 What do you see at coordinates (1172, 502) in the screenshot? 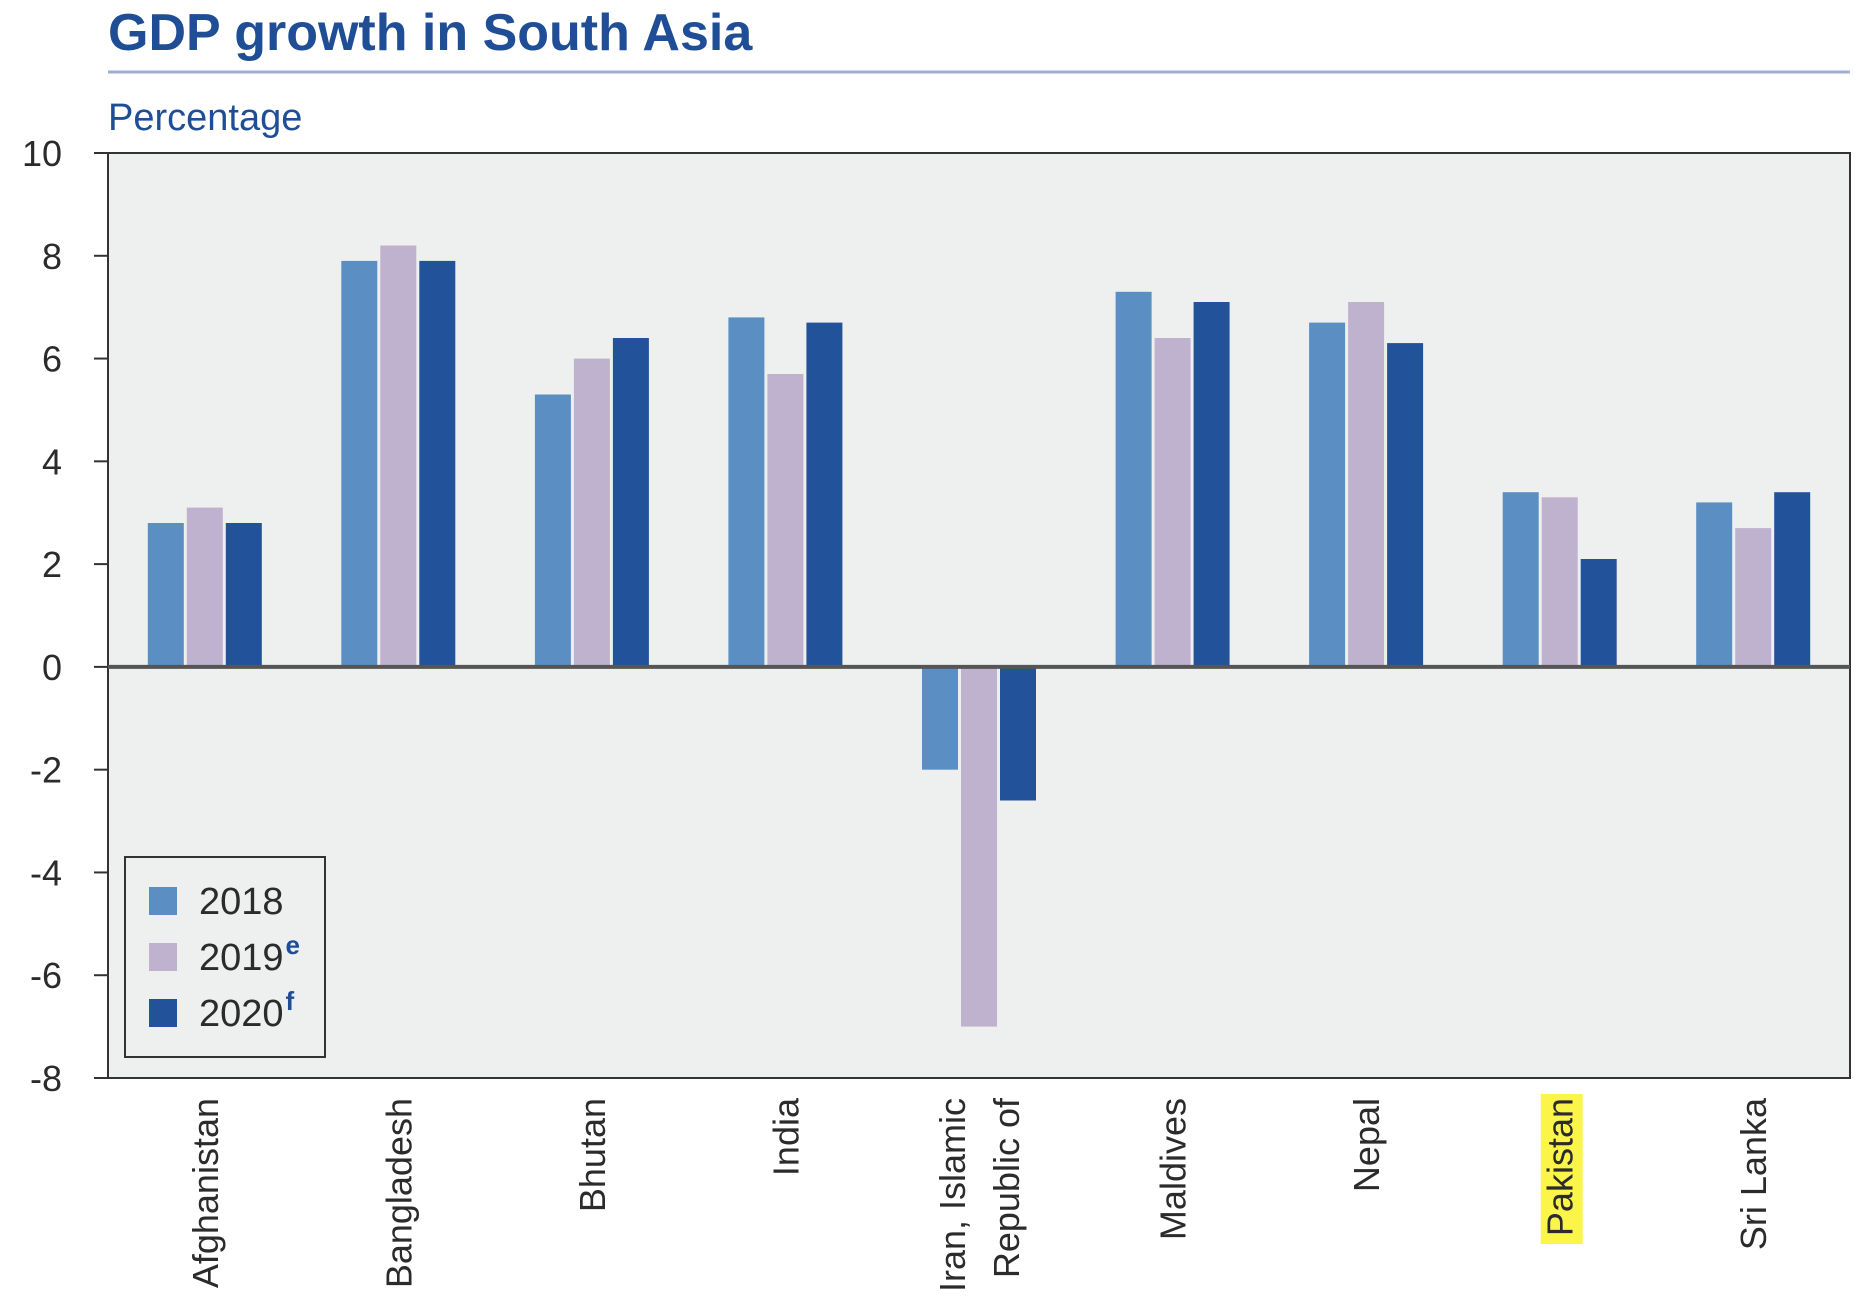
I see `bar-maldives-2019` at bounding box center [1172, 502].